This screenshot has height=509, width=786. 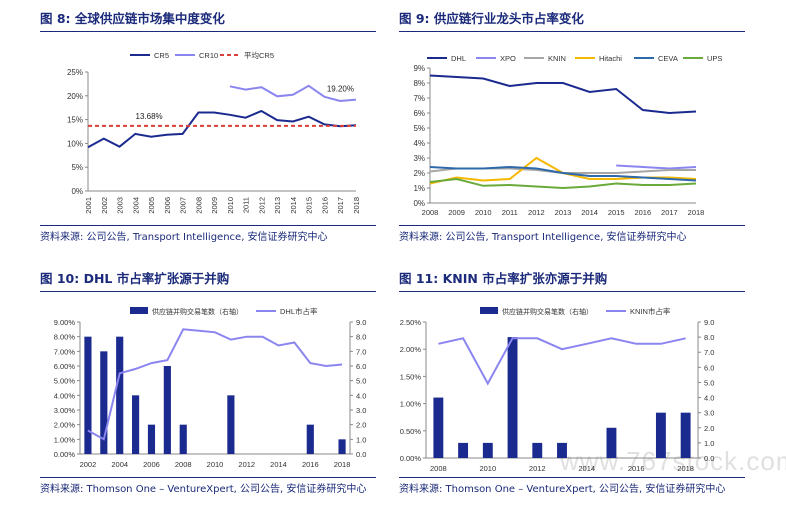 What do you see at coordinates (610, 58) in the screenshot?
I see `legend-label: Hitachi` at bounding box center [610, 58].